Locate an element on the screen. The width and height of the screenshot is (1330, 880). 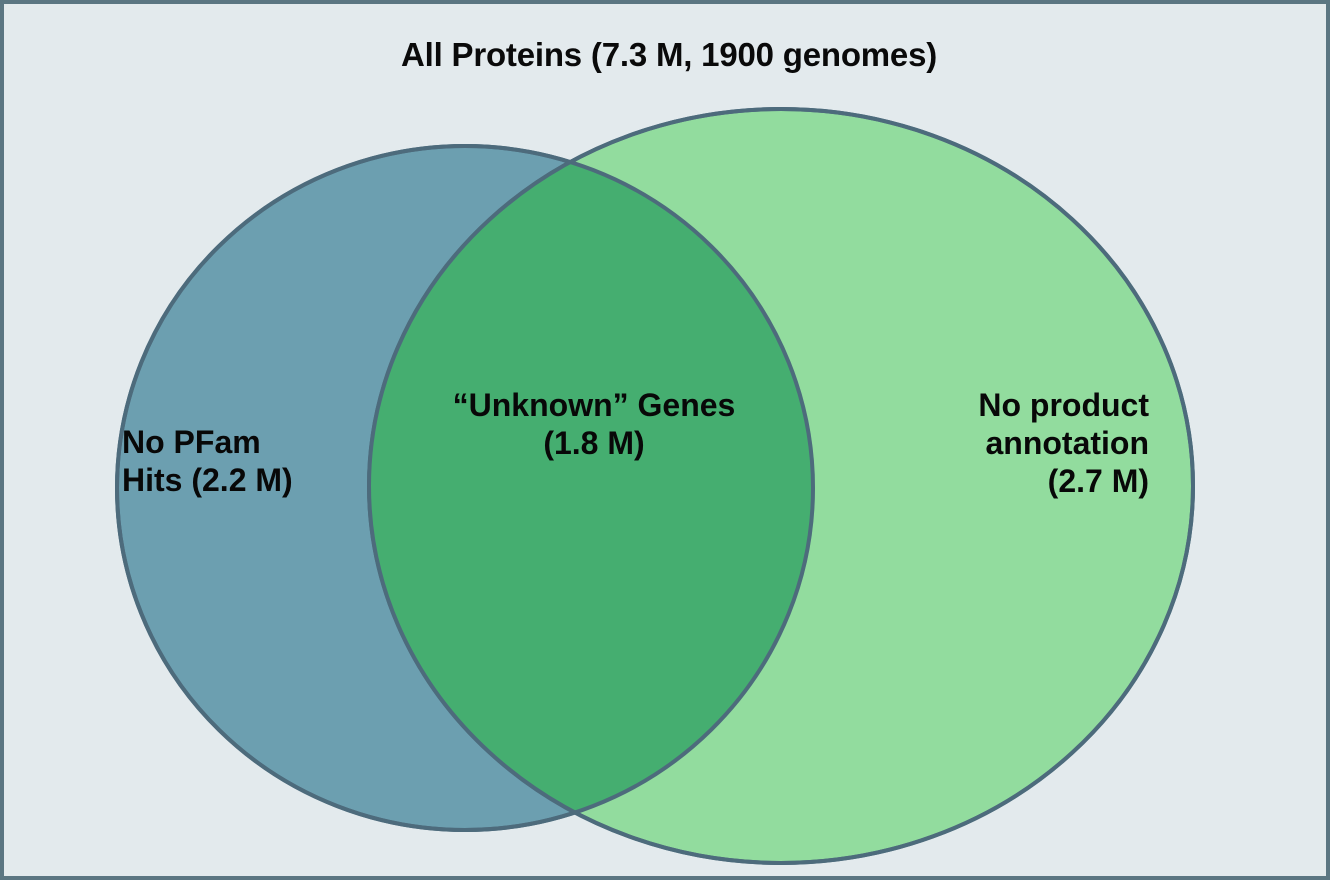
venn-label-intersection: “Unknown” Genes (1.8 M) is located at coordinates (594, 424).